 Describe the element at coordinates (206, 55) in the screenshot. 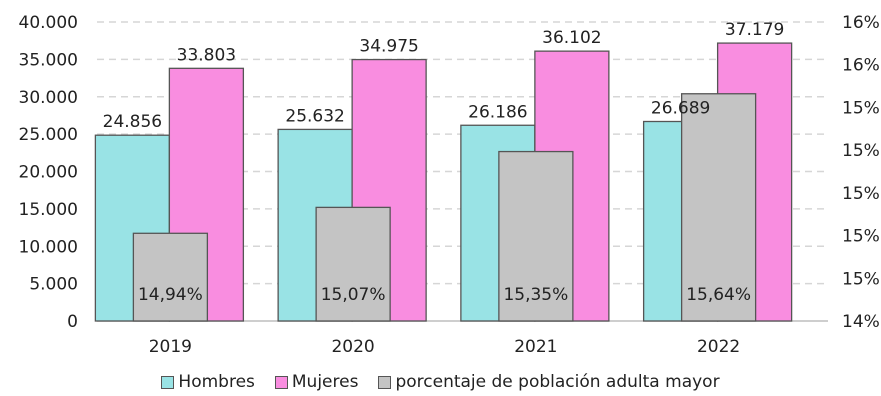

I see `data-label-mujeres-2019: 33.803` at that location.